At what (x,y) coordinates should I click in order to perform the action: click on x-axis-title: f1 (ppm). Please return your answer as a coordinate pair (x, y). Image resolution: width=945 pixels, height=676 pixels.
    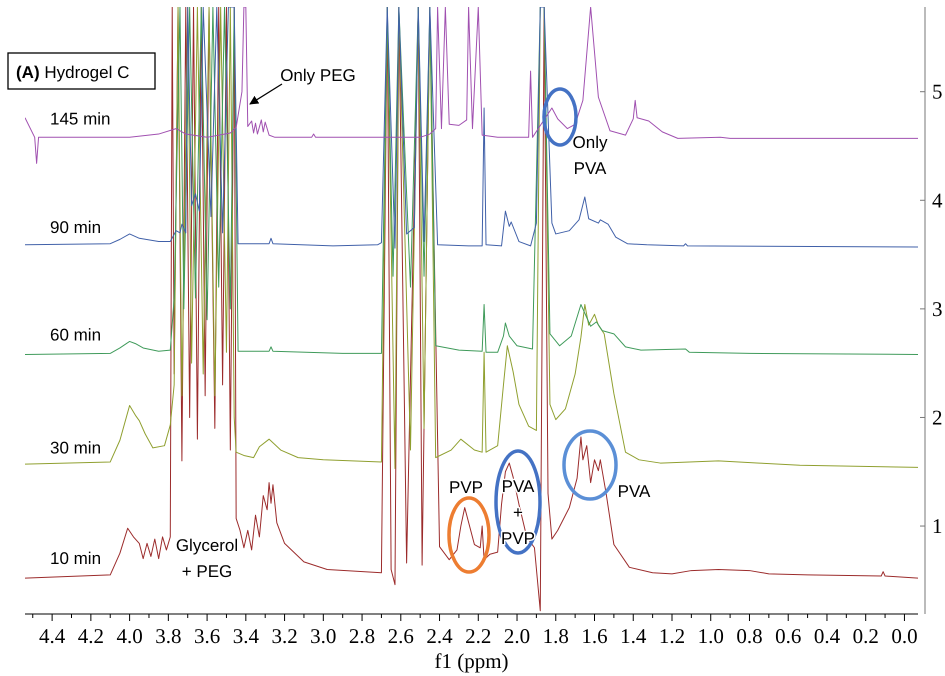
    Looking at the image, I should click on (471, 661).